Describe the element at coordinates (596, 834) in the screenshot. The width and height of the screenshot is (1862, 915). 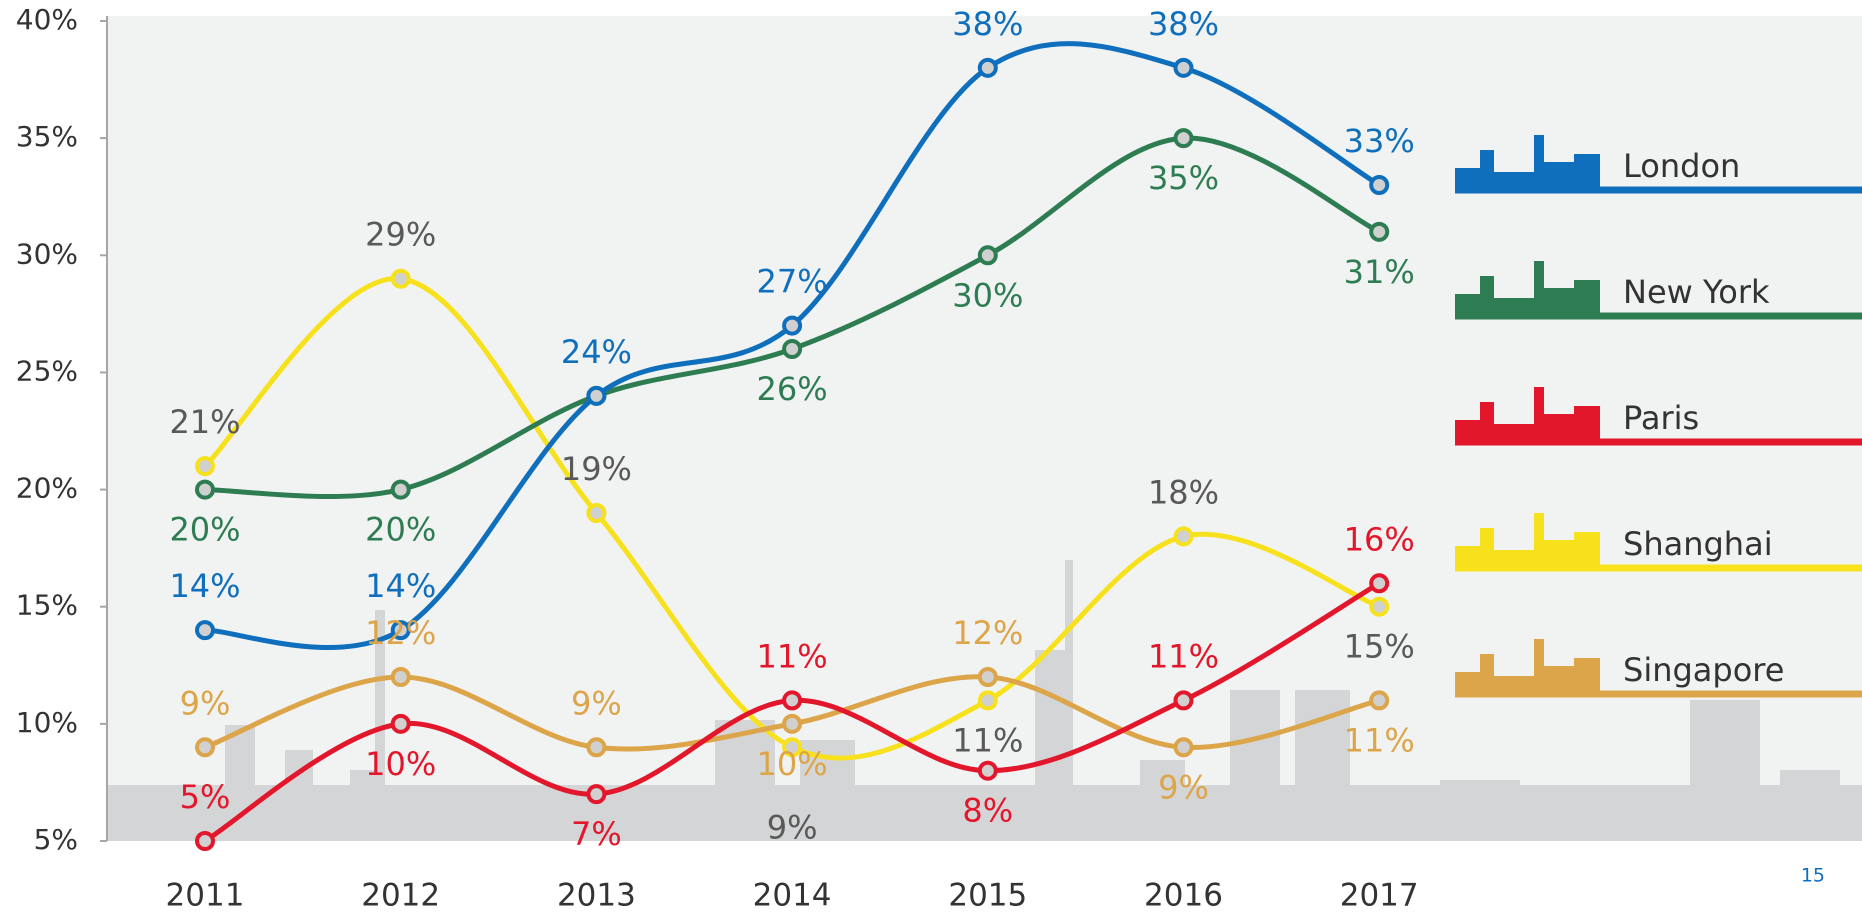
I see `data-label: 7%` at that location.